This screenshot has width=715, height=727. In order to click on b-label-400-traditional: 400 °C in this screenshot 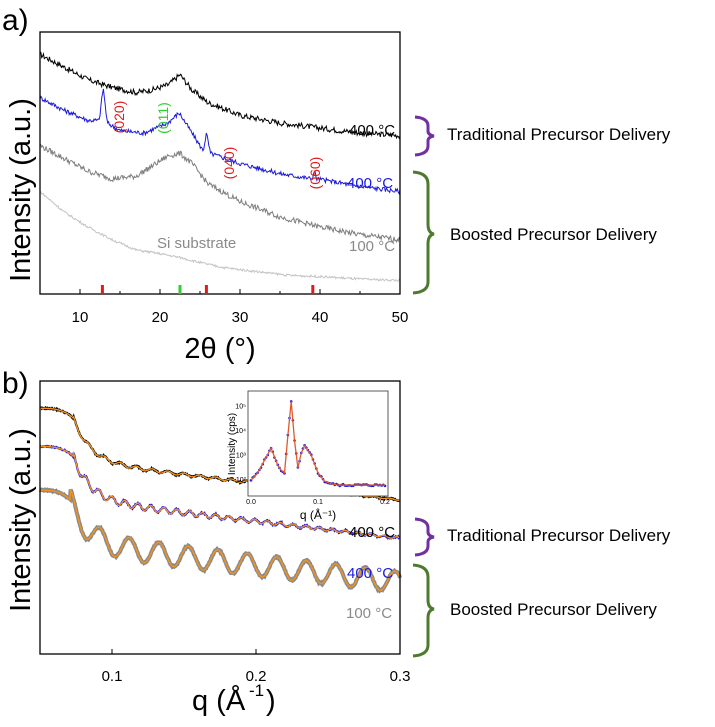, I will do `click(372, 532)`.